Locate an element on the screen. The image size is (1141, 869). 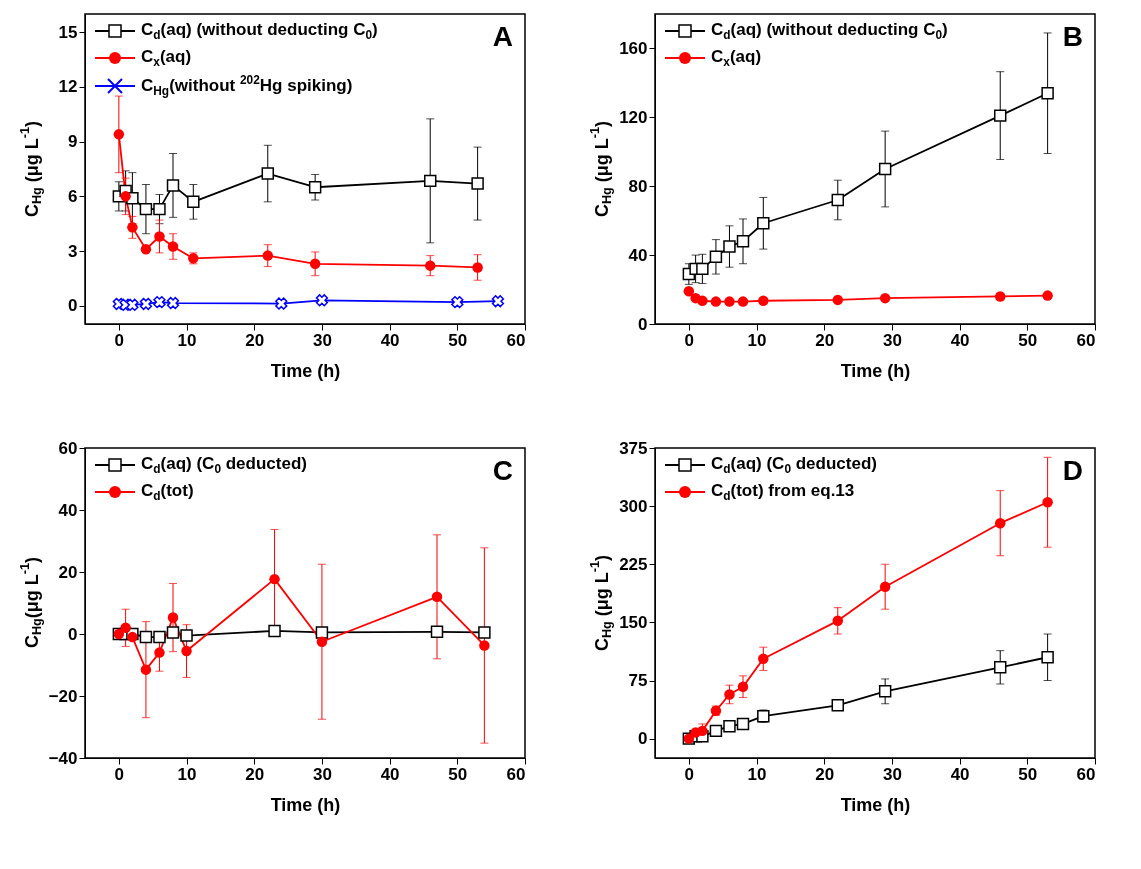
y-tick-label: 150 is located at coordinates (633, 622).